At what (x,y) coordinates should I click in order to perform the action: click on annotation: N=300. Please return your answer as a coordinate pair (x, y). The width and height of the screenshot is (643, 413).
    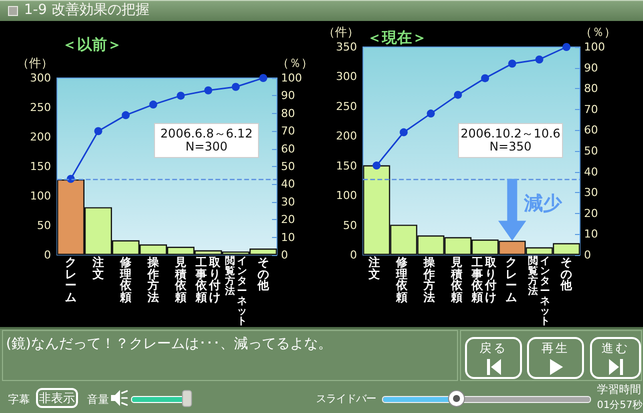
    Looking at the image, I should click on (207, 147).